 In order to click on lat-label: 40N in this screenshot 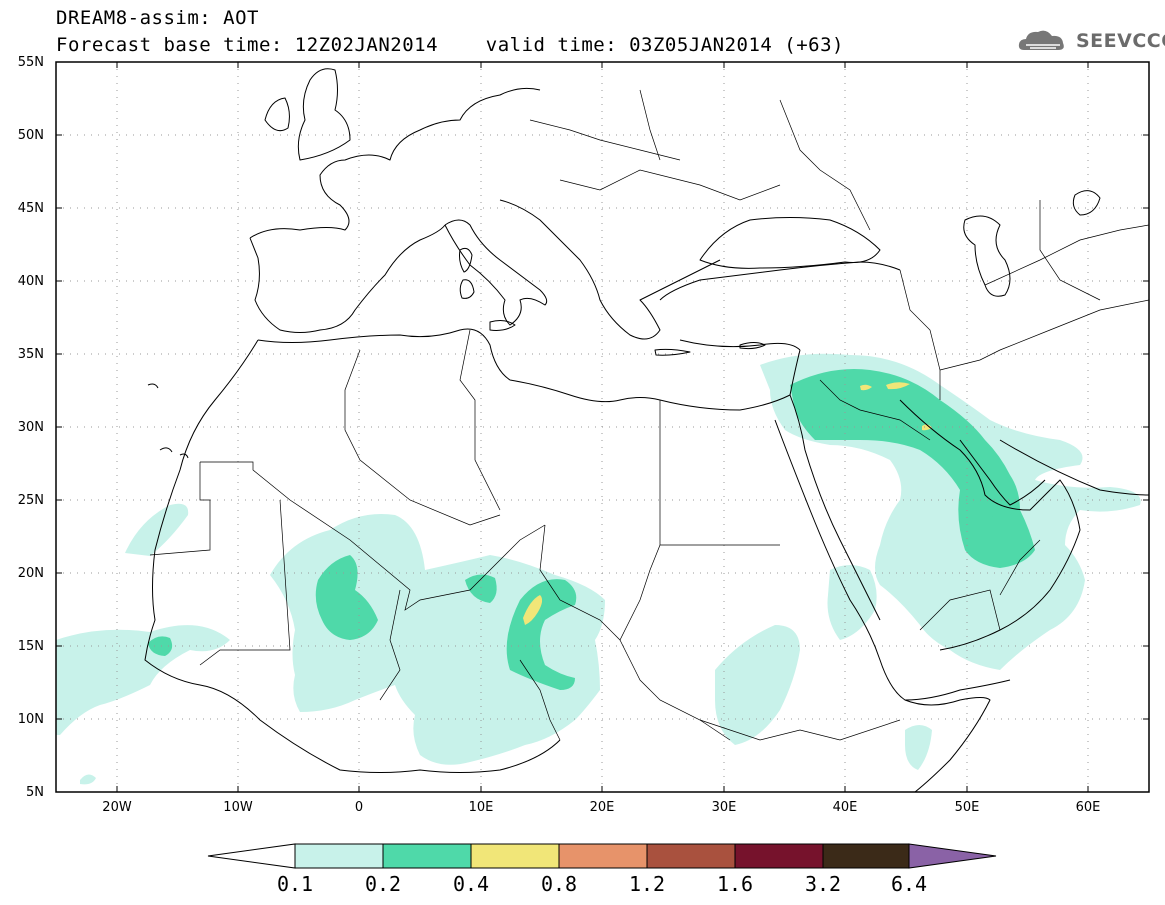, I will do `click(30, 281)`.